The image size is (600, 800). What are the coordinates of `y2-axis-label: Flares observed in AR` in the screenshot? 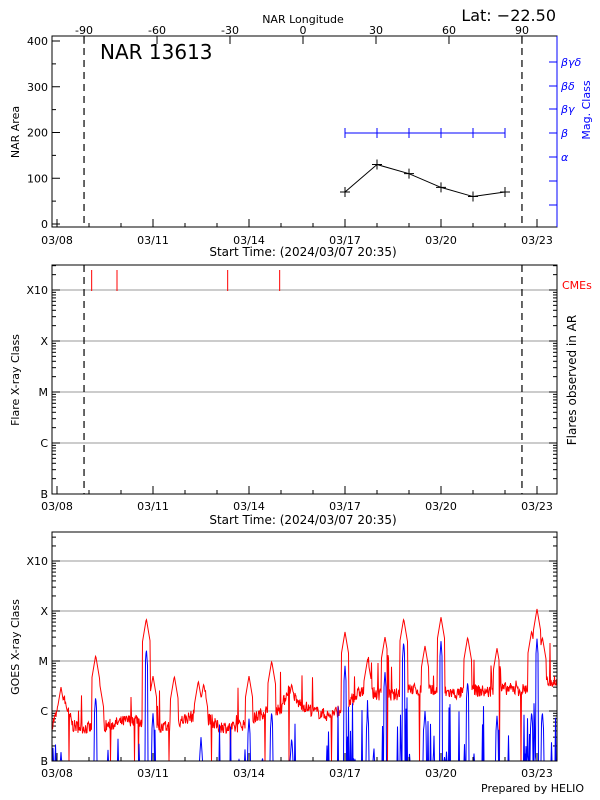 It's located at (572, 380).